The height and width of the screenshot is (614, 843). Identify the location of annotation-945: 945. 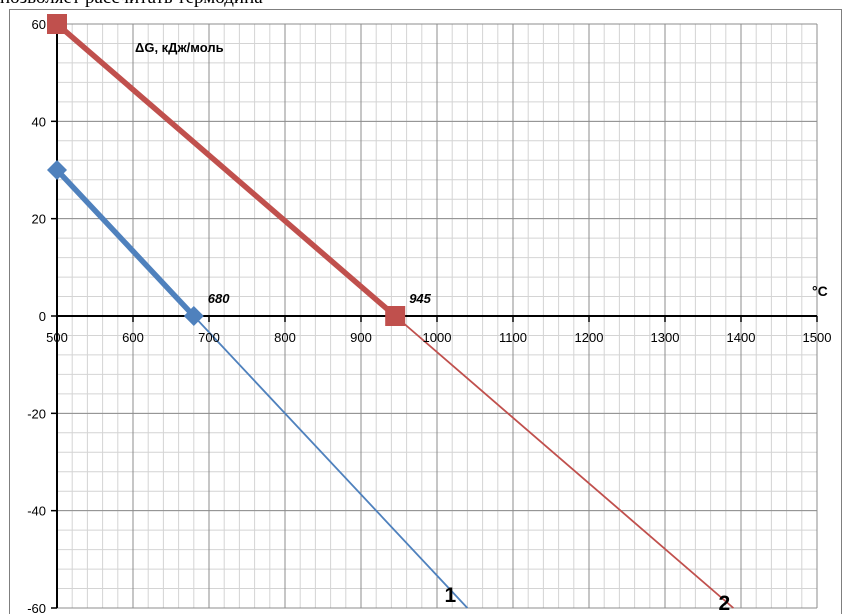
(420, 298).